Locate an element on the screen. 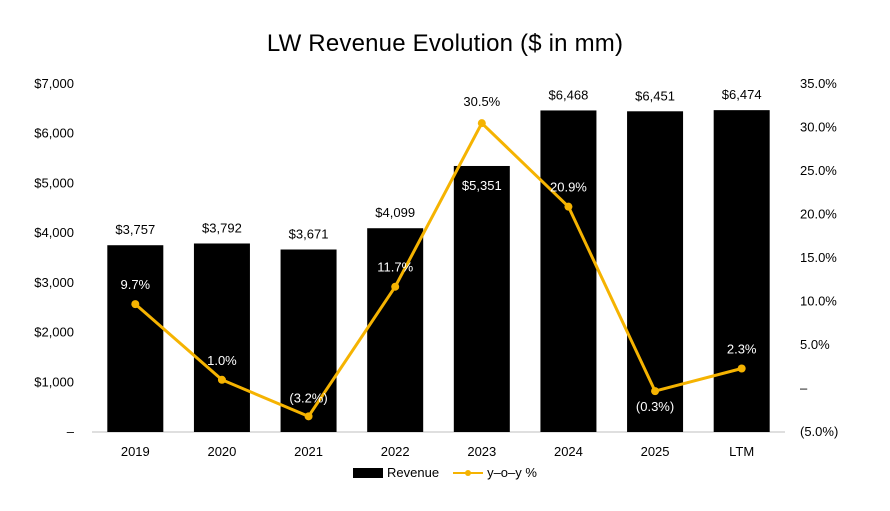 The height and width of the screenshot is (511, 890). x-tick-label: 2022 is located at coordinates (395, 451).